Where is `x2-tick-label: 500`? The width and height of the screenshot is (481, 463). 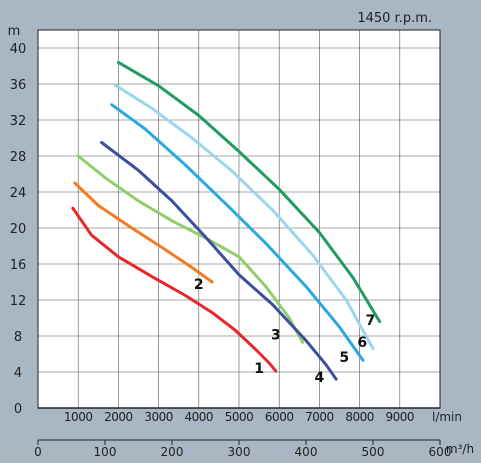
x2-tick-label: 500 is located at coordinates (373, 452).